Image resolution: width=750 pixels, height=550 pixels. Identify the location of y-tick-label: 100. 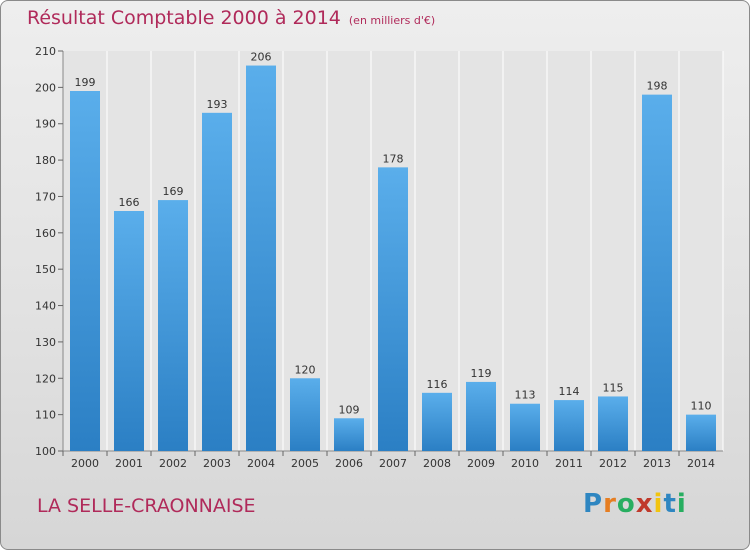
(45, 451).